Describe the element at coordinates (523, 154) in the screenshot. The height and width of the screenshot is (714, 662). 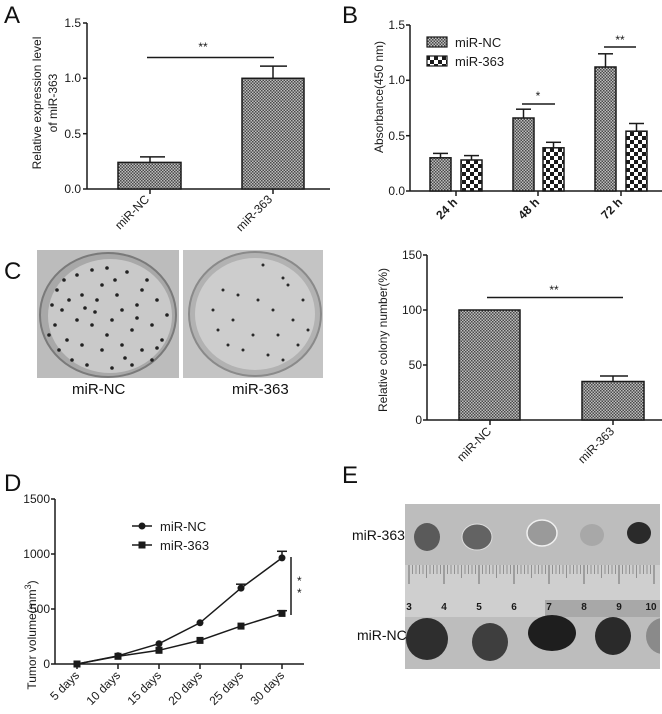
I see `bar-b-48h-mir-nc` at that location.